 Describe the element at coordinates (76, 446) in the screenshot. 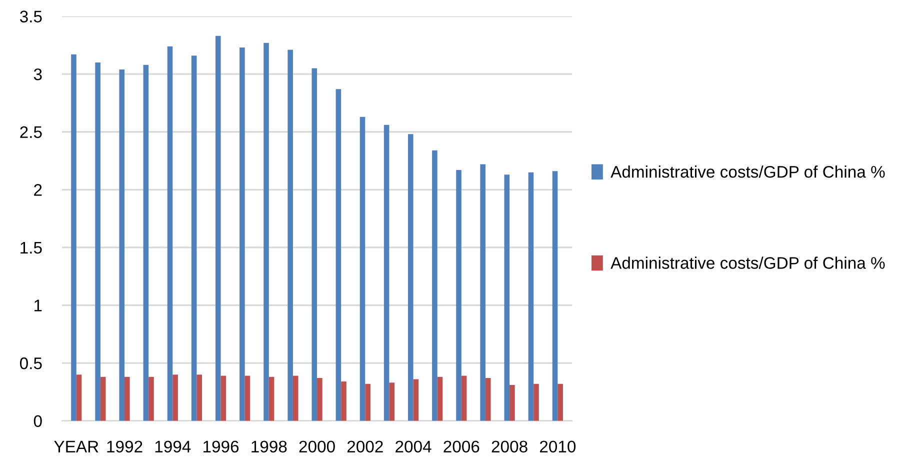

I see `x-tick-label: YEAR` at that location.